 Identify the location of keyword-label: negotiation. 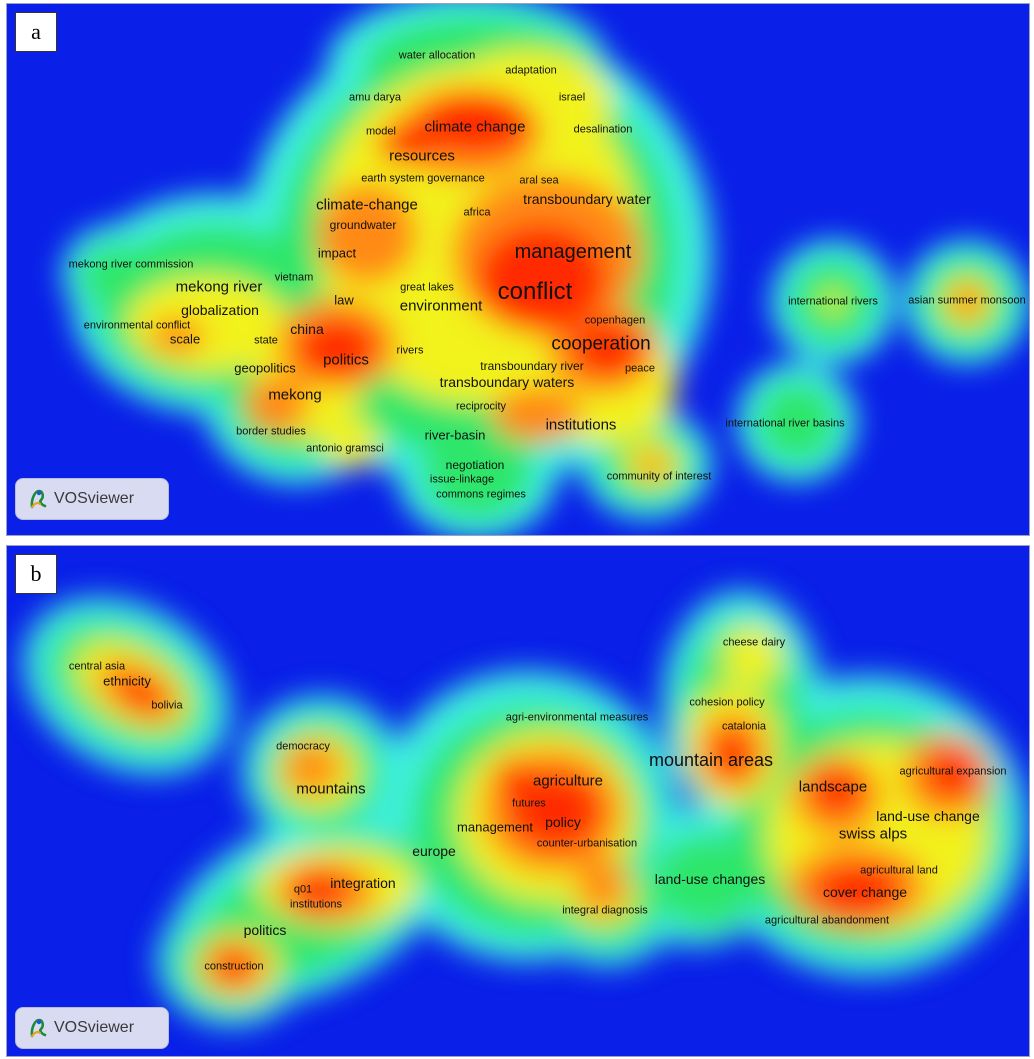
(475, 465).